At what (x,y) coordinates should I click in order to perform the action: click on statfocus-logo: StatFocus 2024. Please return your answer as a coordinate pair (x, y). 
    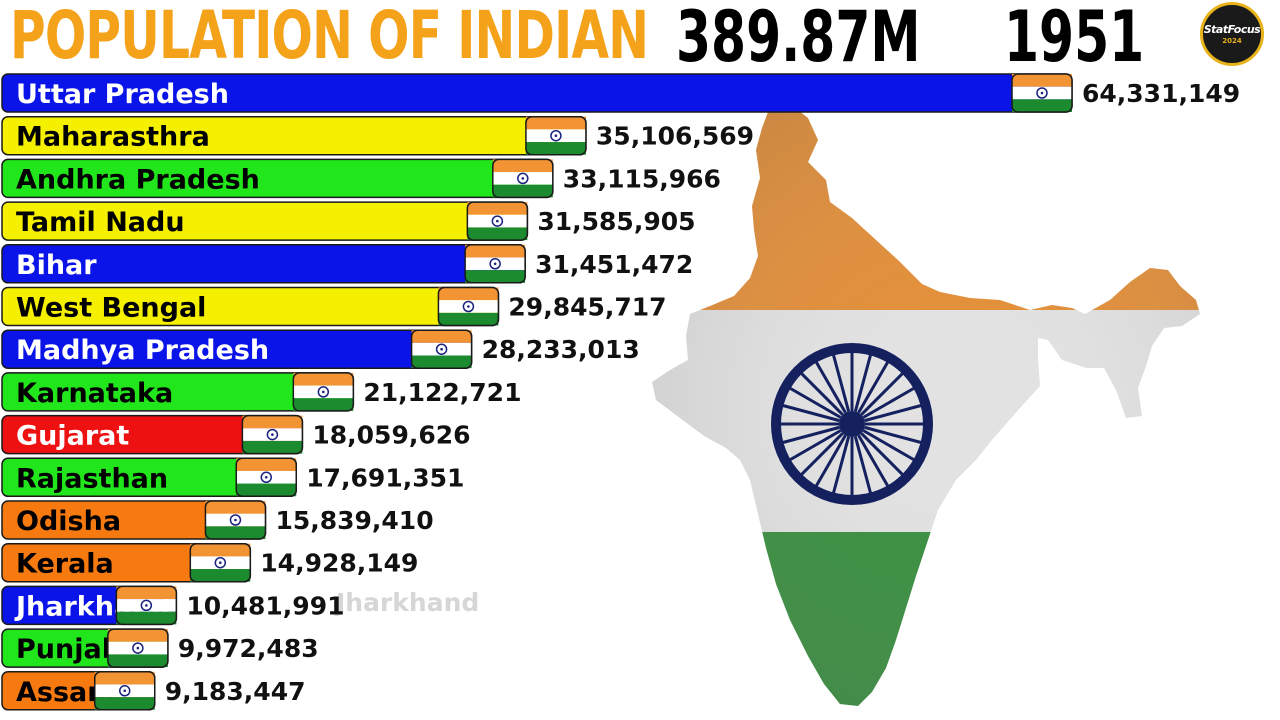
    Looking at the image, I should click on (1232, 34).